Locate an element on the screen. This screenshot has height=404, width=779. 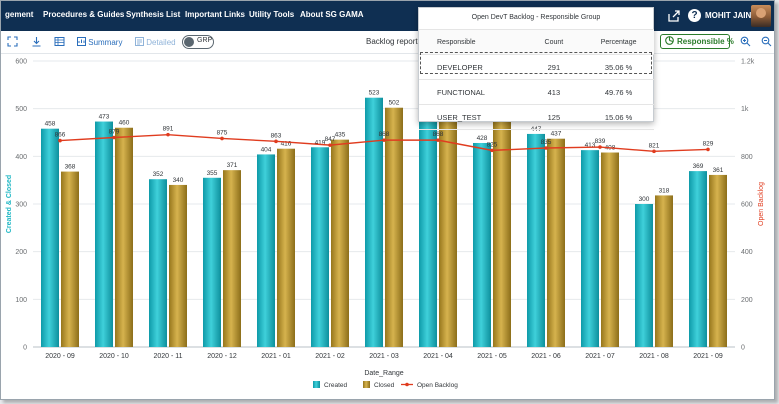
x-tick-label: 2020 - 11 is located at coordinates (167, 356).